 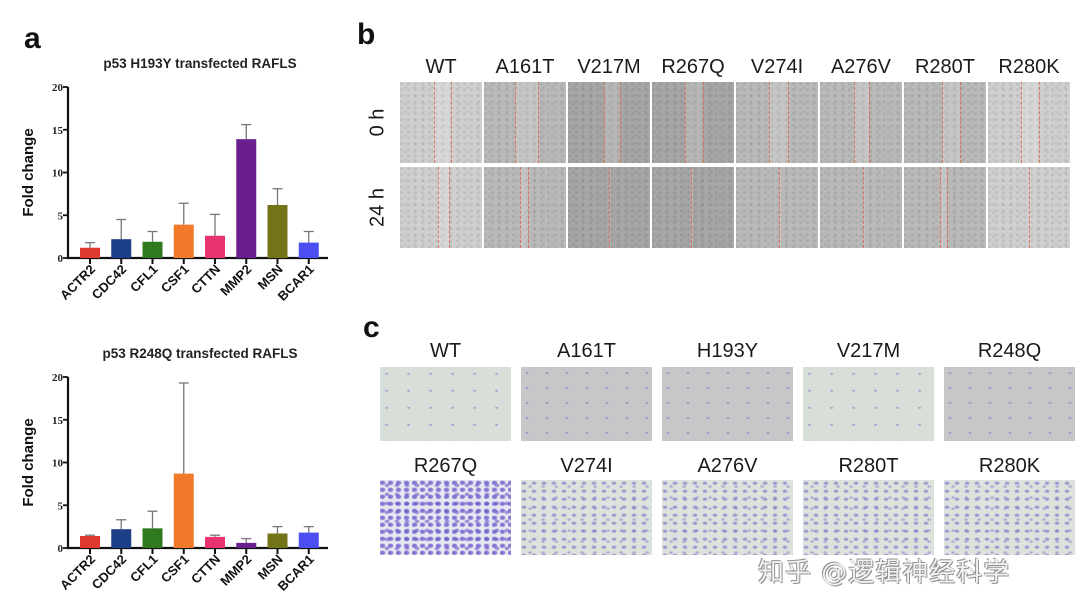 I want to click on transwell-image-a161t, so click(x=586, y=404).